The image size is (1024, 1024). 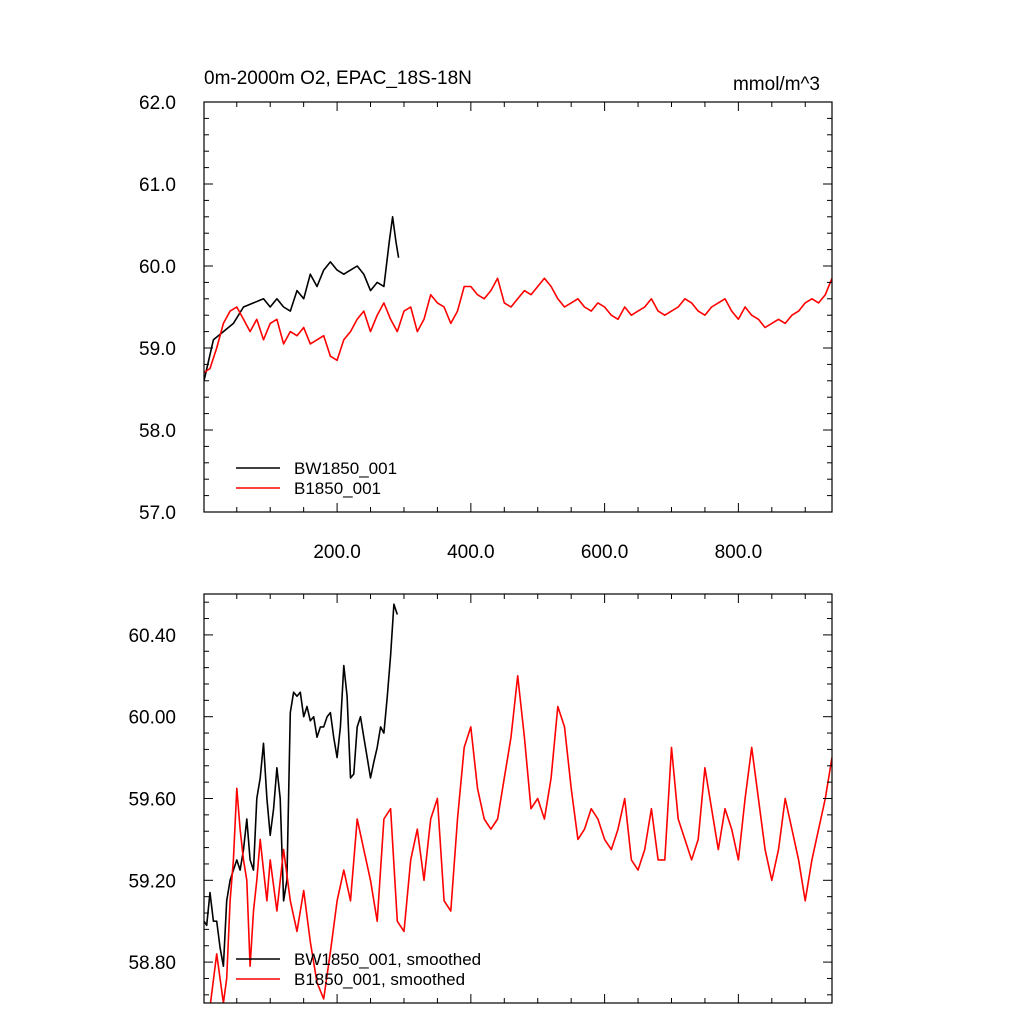 I want to click on y-tick-label: 61.0, so click(x=157, y=185).